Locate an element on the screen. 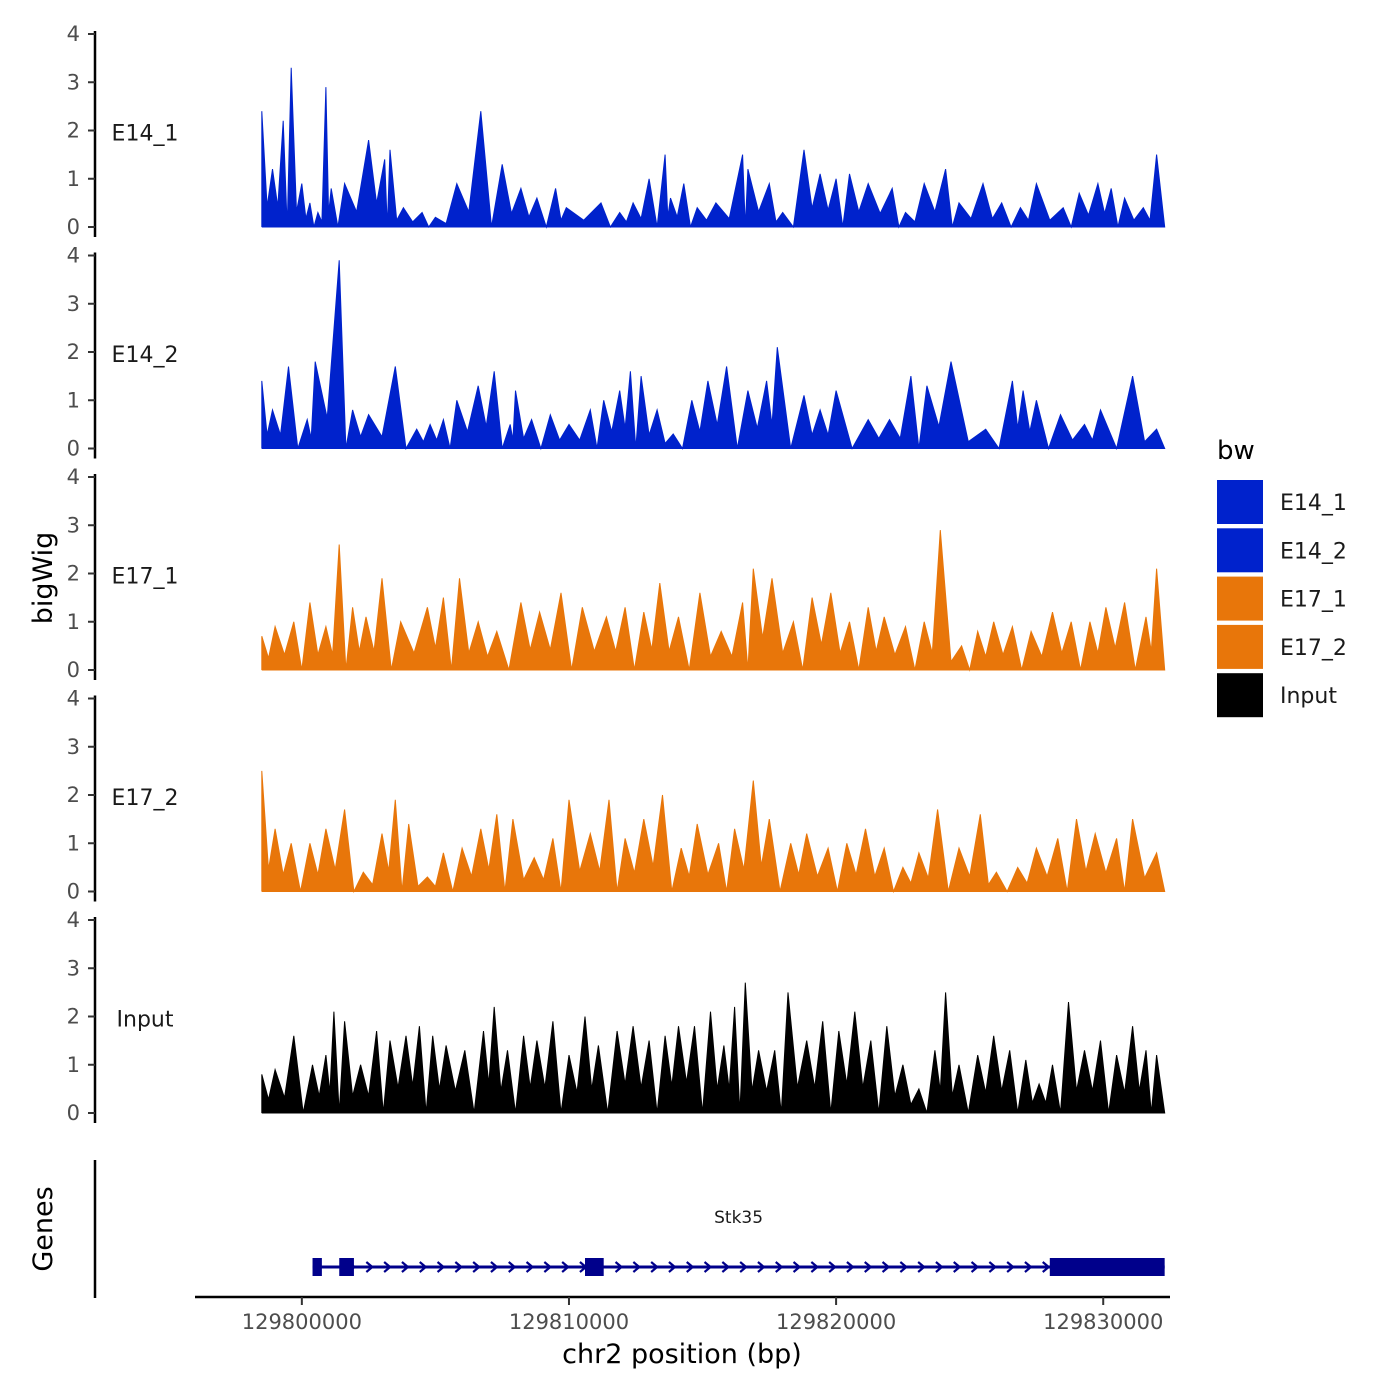  legend-label: E14_2 is located at coordinates (1313, 551).